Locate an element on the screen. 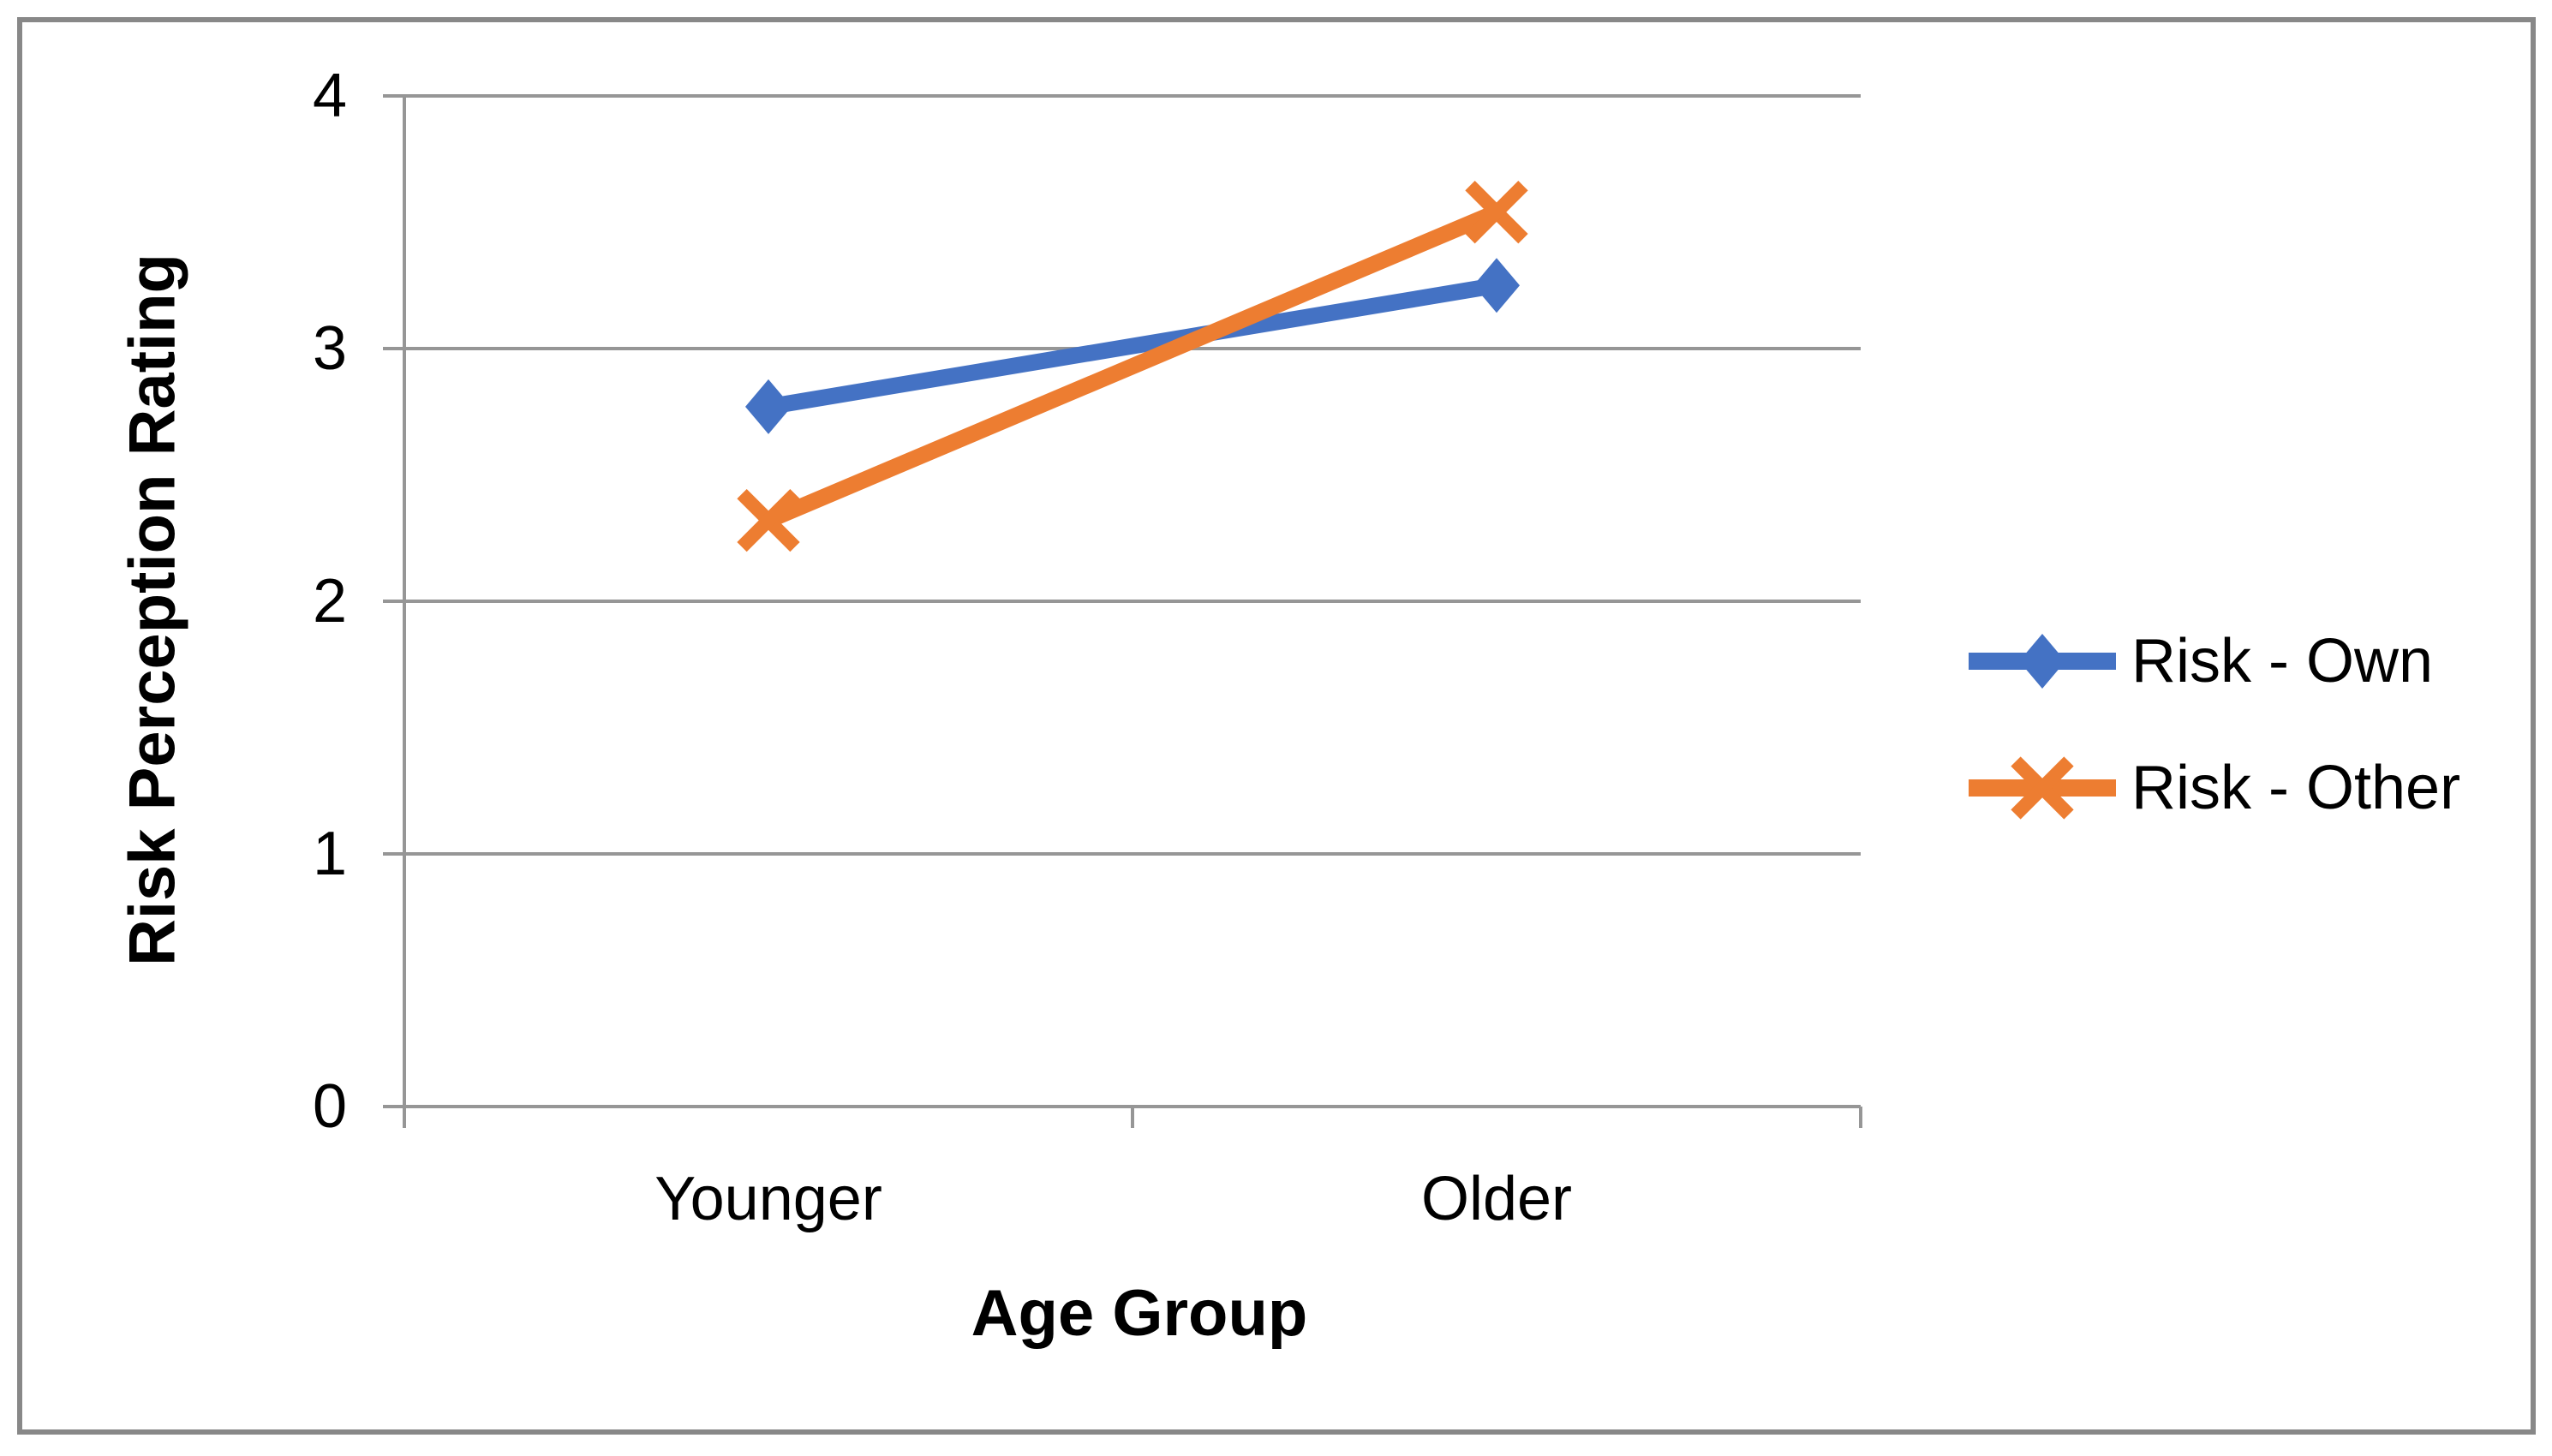  y-tick-label-4: 4 is located at coordinates (329, 96).